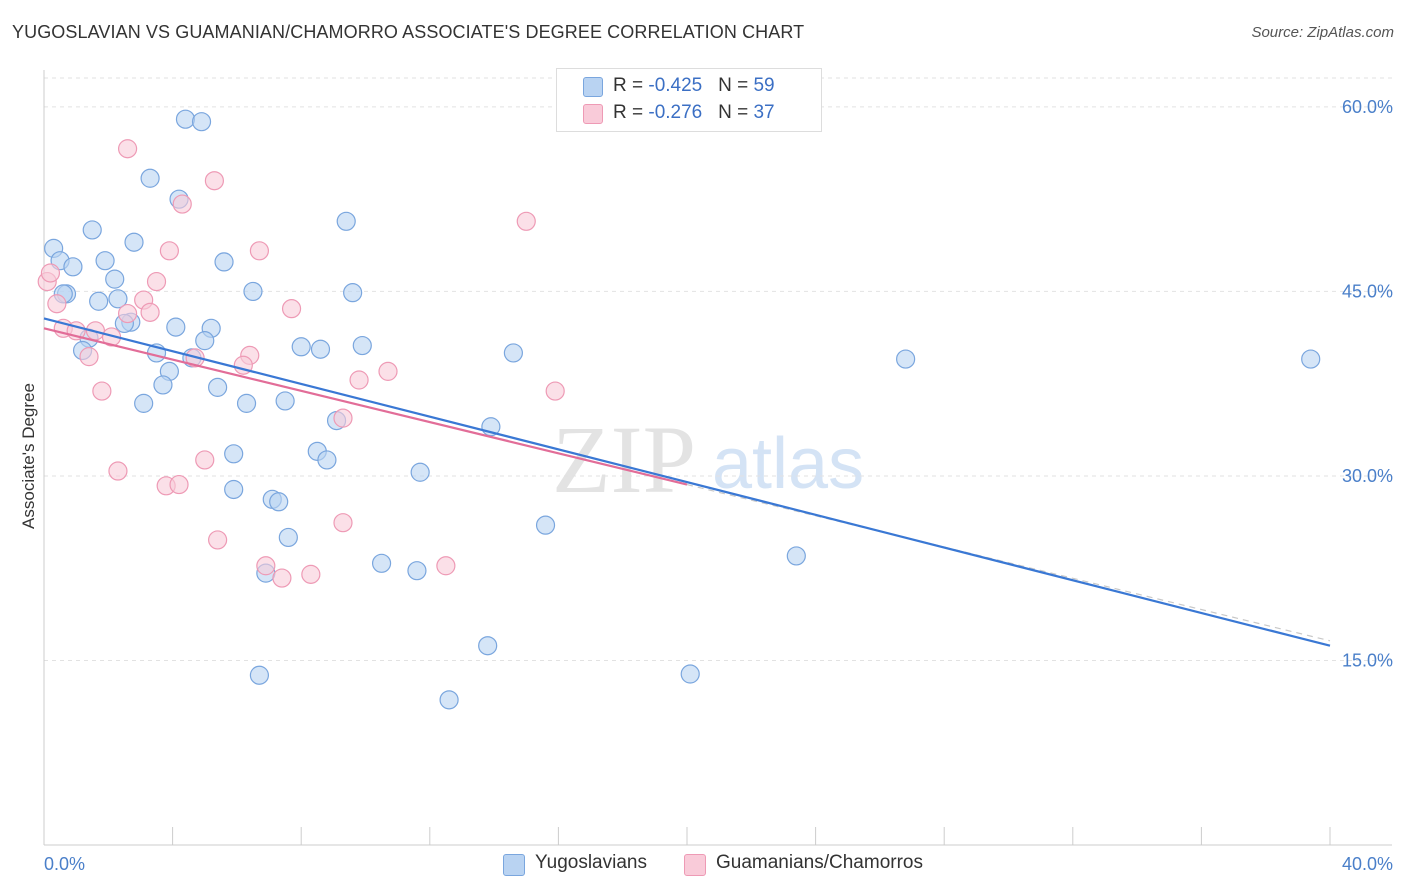 Image resolution: width=1406 pixels, height=892 pixels. Describe the element at coordinates (764, 85) in the screenshot. I see `legend-n-value: 59` at that location.